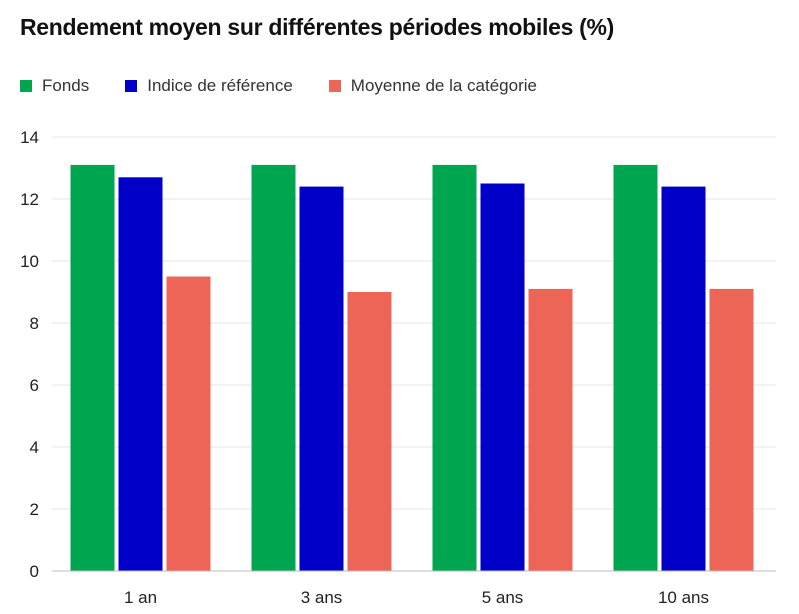 The image size is (799, 614). What do you see at coordinates (34, 509) in the screenshot?
I see `y-tick-label-2: 2` at bounding box center [34, 509].